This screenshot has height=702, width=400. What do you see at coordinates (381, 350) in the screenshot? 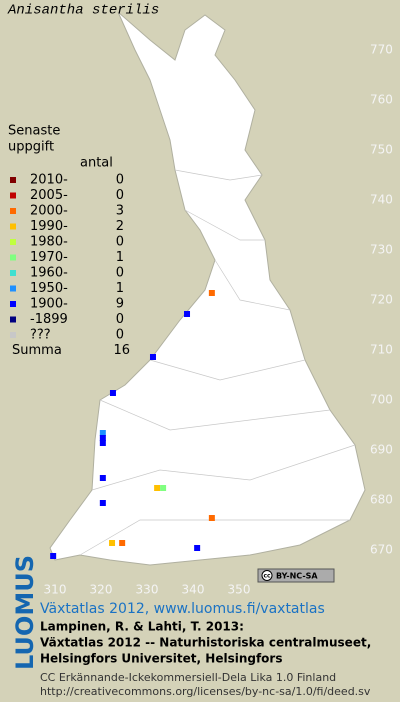
I see `y-grid-label: 710` at bounding box center [381, 350].